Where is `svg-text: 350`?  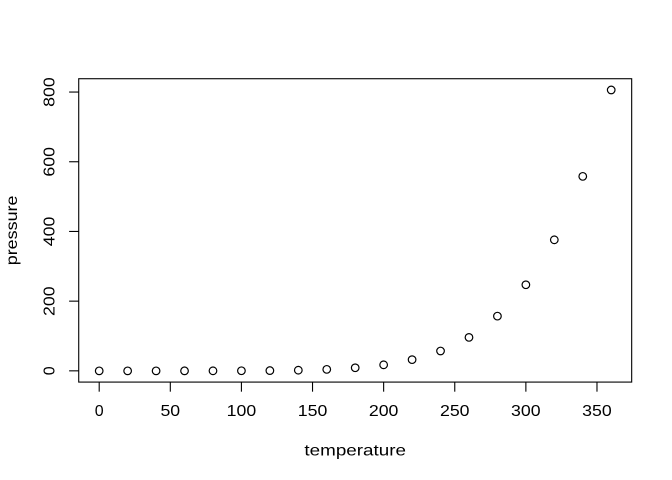 svg-text: 350 is located at coordinates (597, 411).